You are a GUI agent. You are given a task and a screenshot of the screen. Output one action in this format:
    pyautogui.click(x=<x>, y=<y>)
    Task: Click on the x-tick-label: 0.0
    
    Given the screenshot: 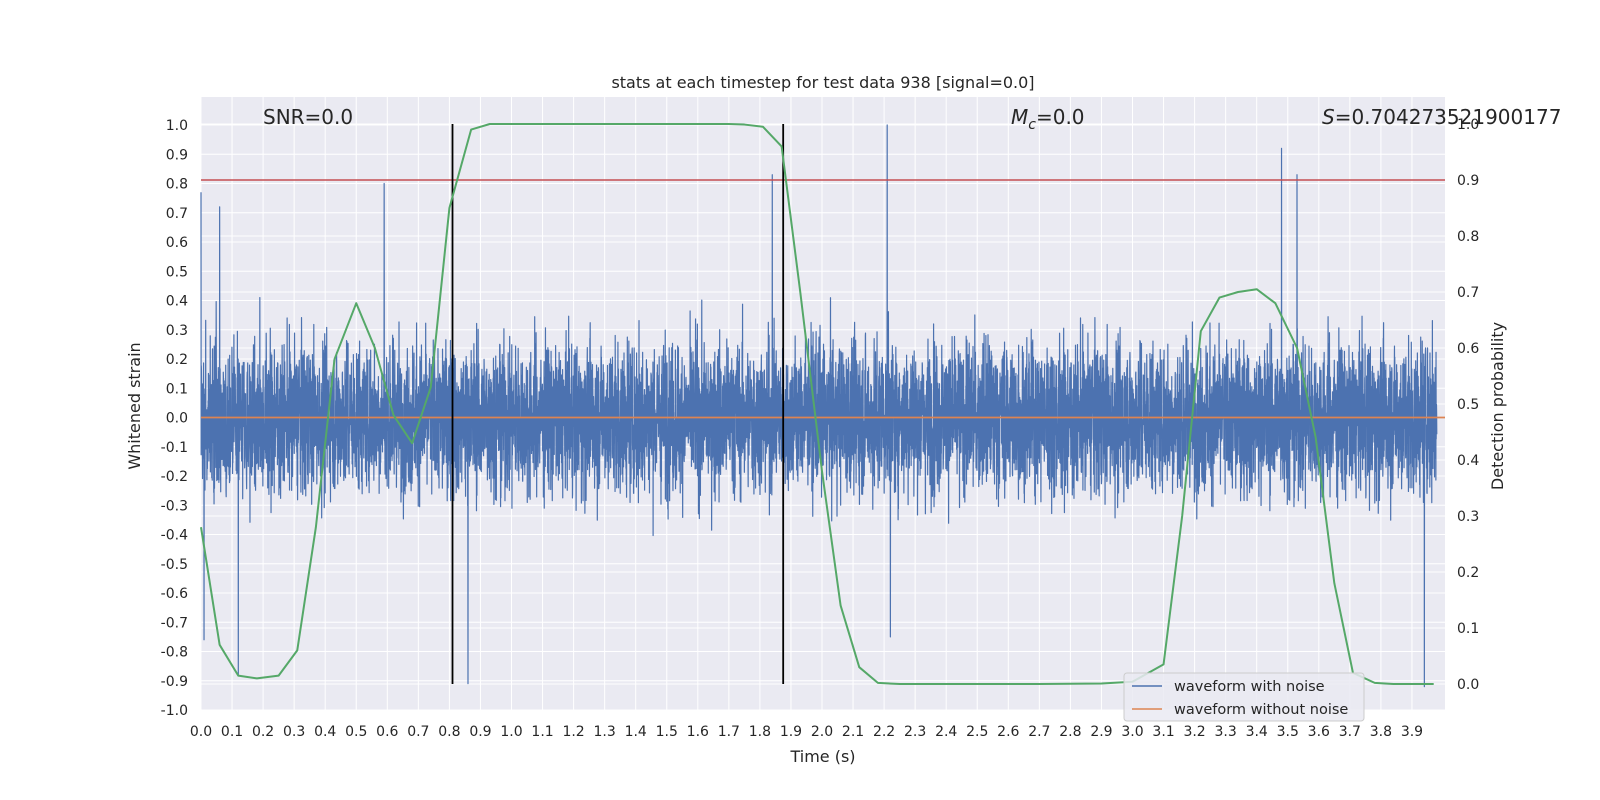 What is the action you would take?
    pyautogui.click(x=201, y=732)
    